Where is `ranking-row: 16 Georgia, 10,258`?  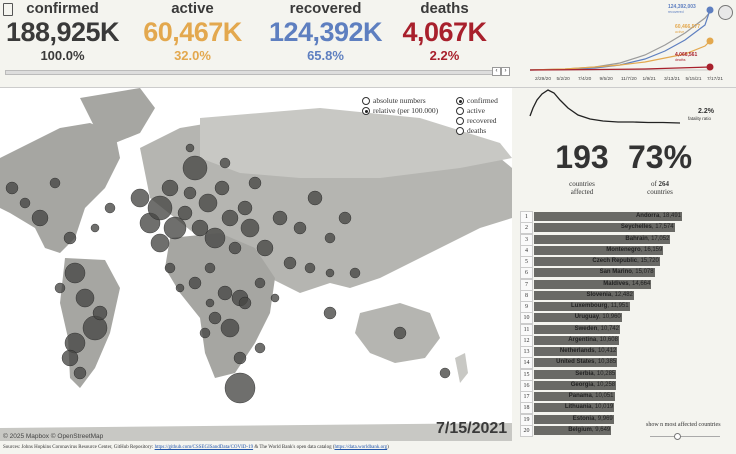 ranking-row: 16 Georgia, 10,258 is located at coordinates (625, 385).